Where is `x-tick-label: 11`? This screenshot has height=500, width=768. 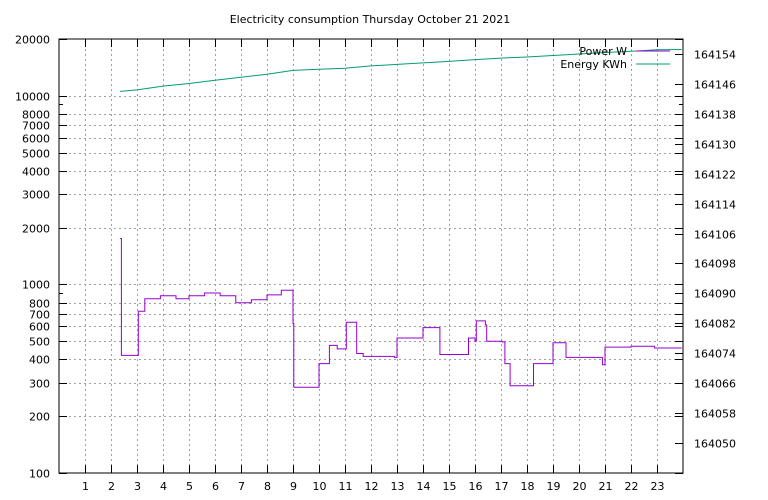
x-tick-label: 11 is located at coordinates (346, 486).